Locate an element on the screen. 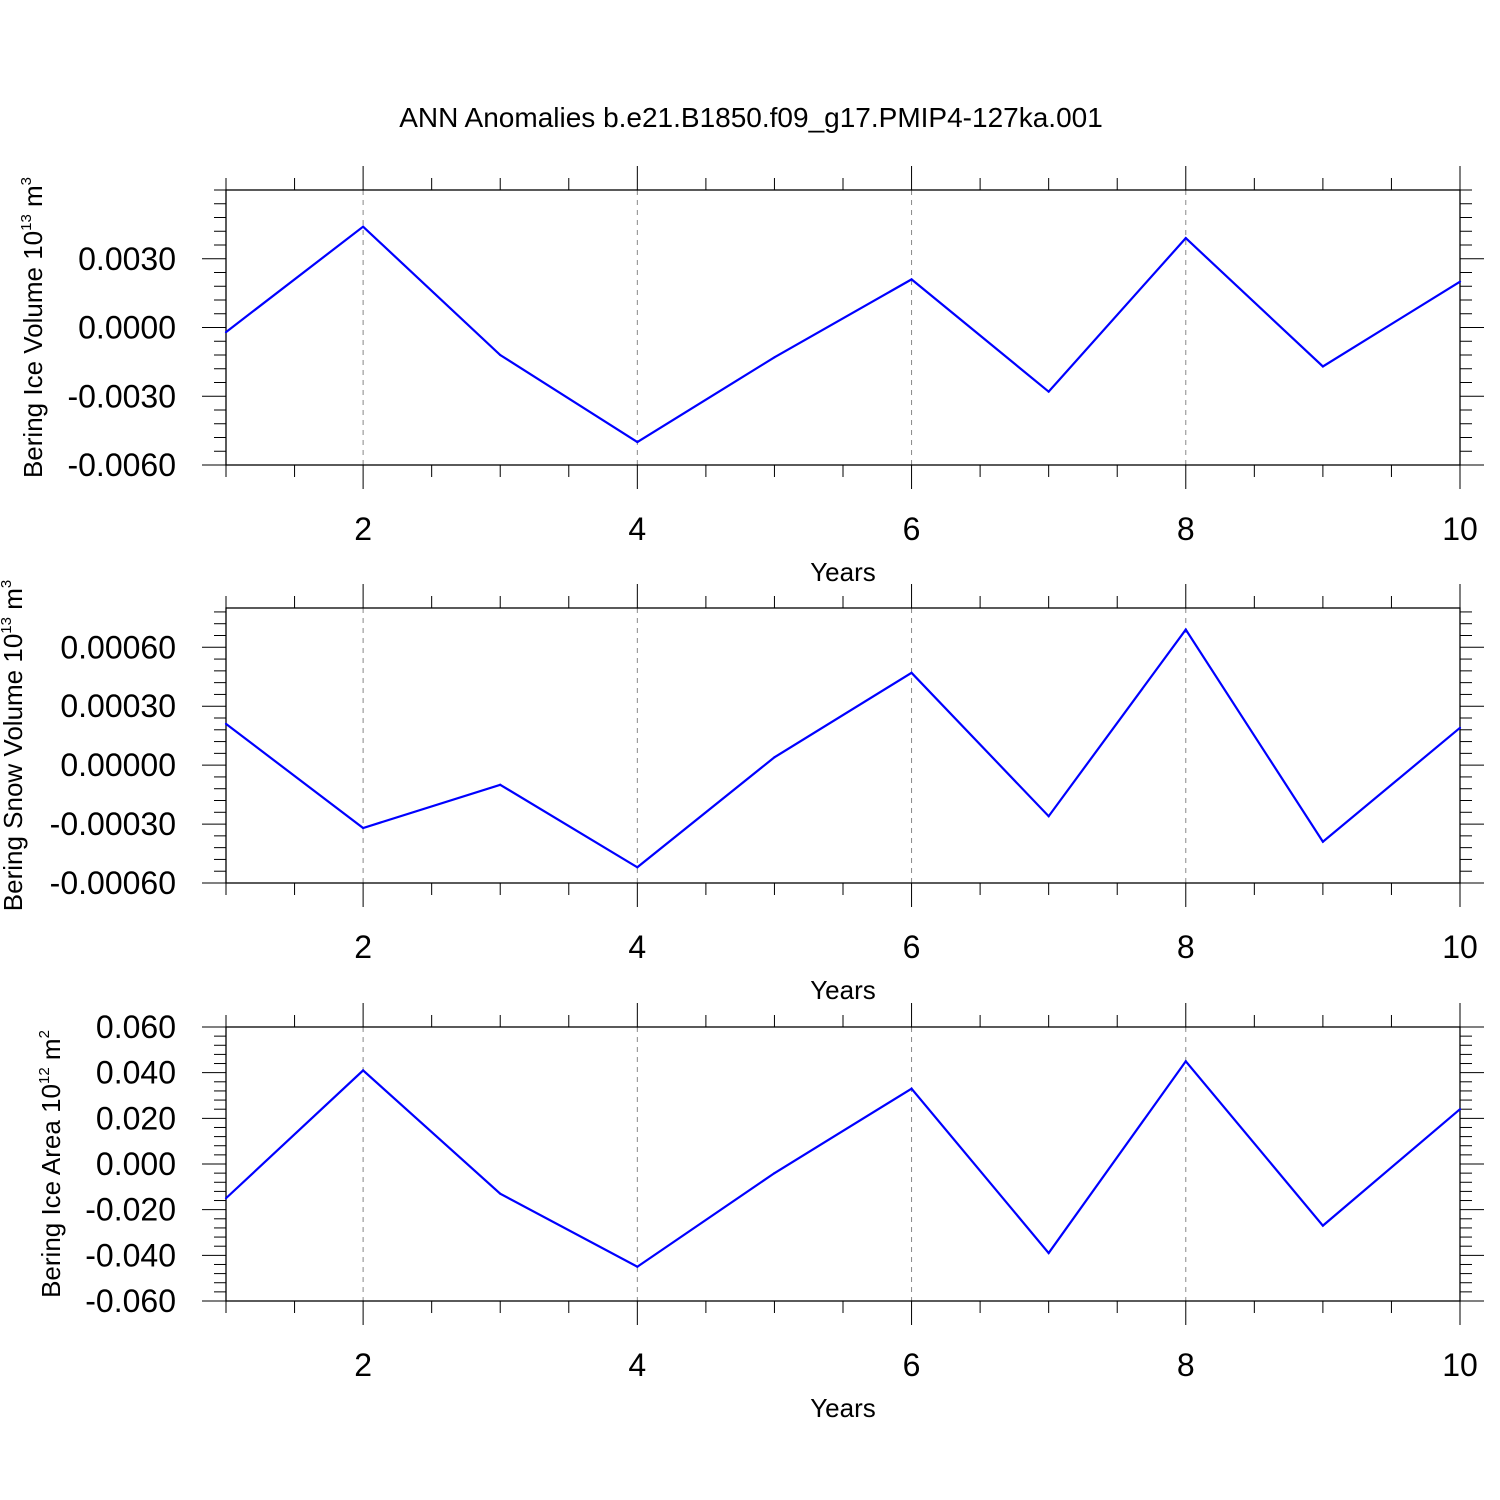  y-tick-label: 0.020 is located at coordinates (136, 1118).